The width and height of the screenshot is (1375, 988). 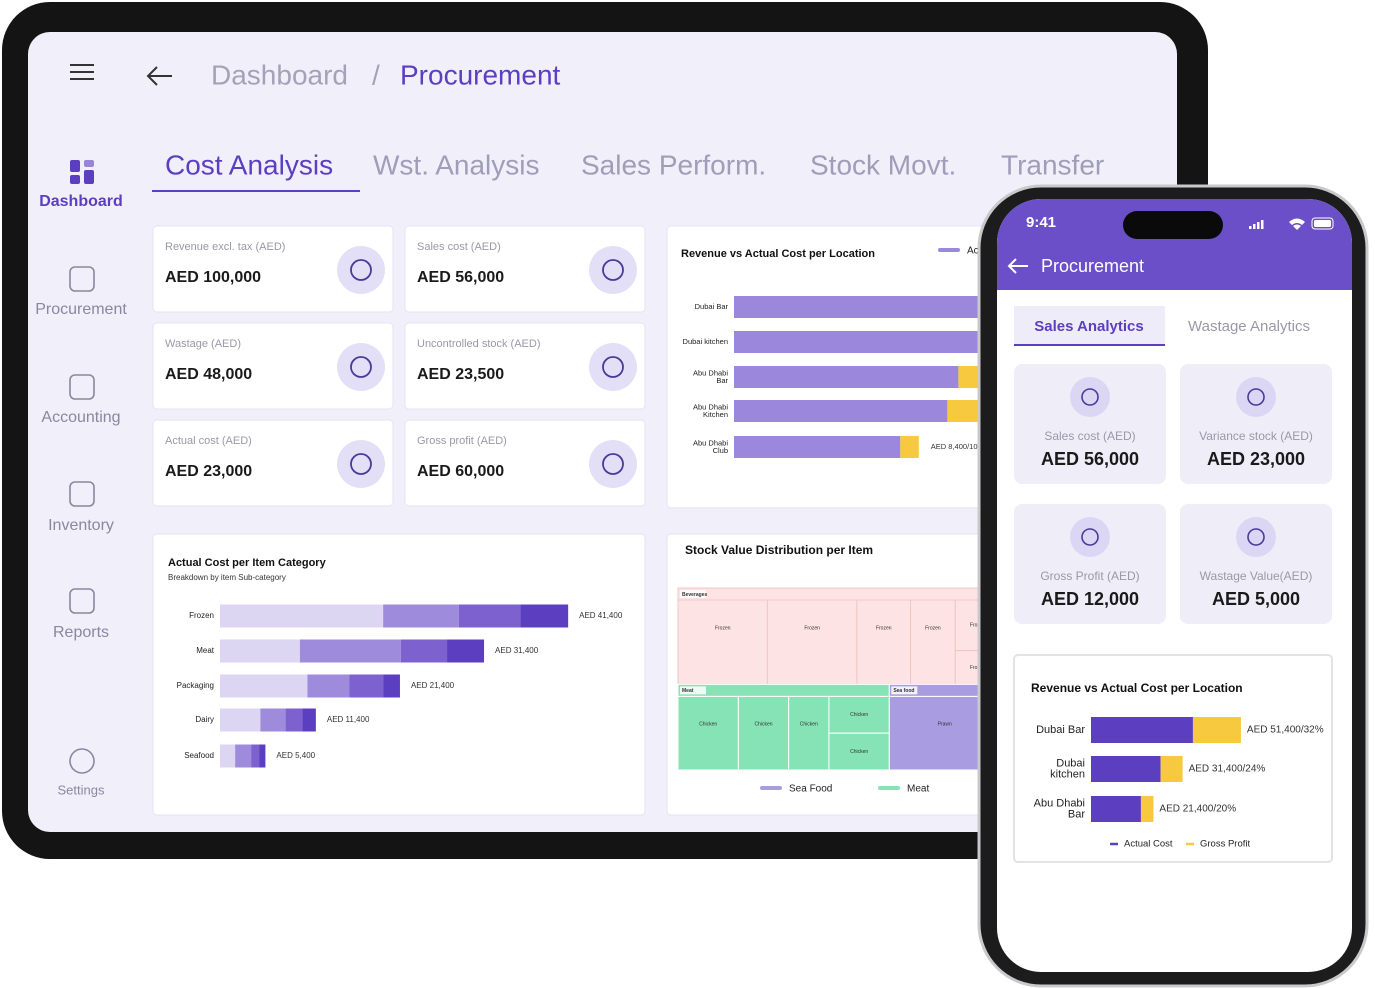 What do you see at coordinates (249, 164) in the screenshot?
I see `tab: Cost Analysis` at bounding box center [249, 164].